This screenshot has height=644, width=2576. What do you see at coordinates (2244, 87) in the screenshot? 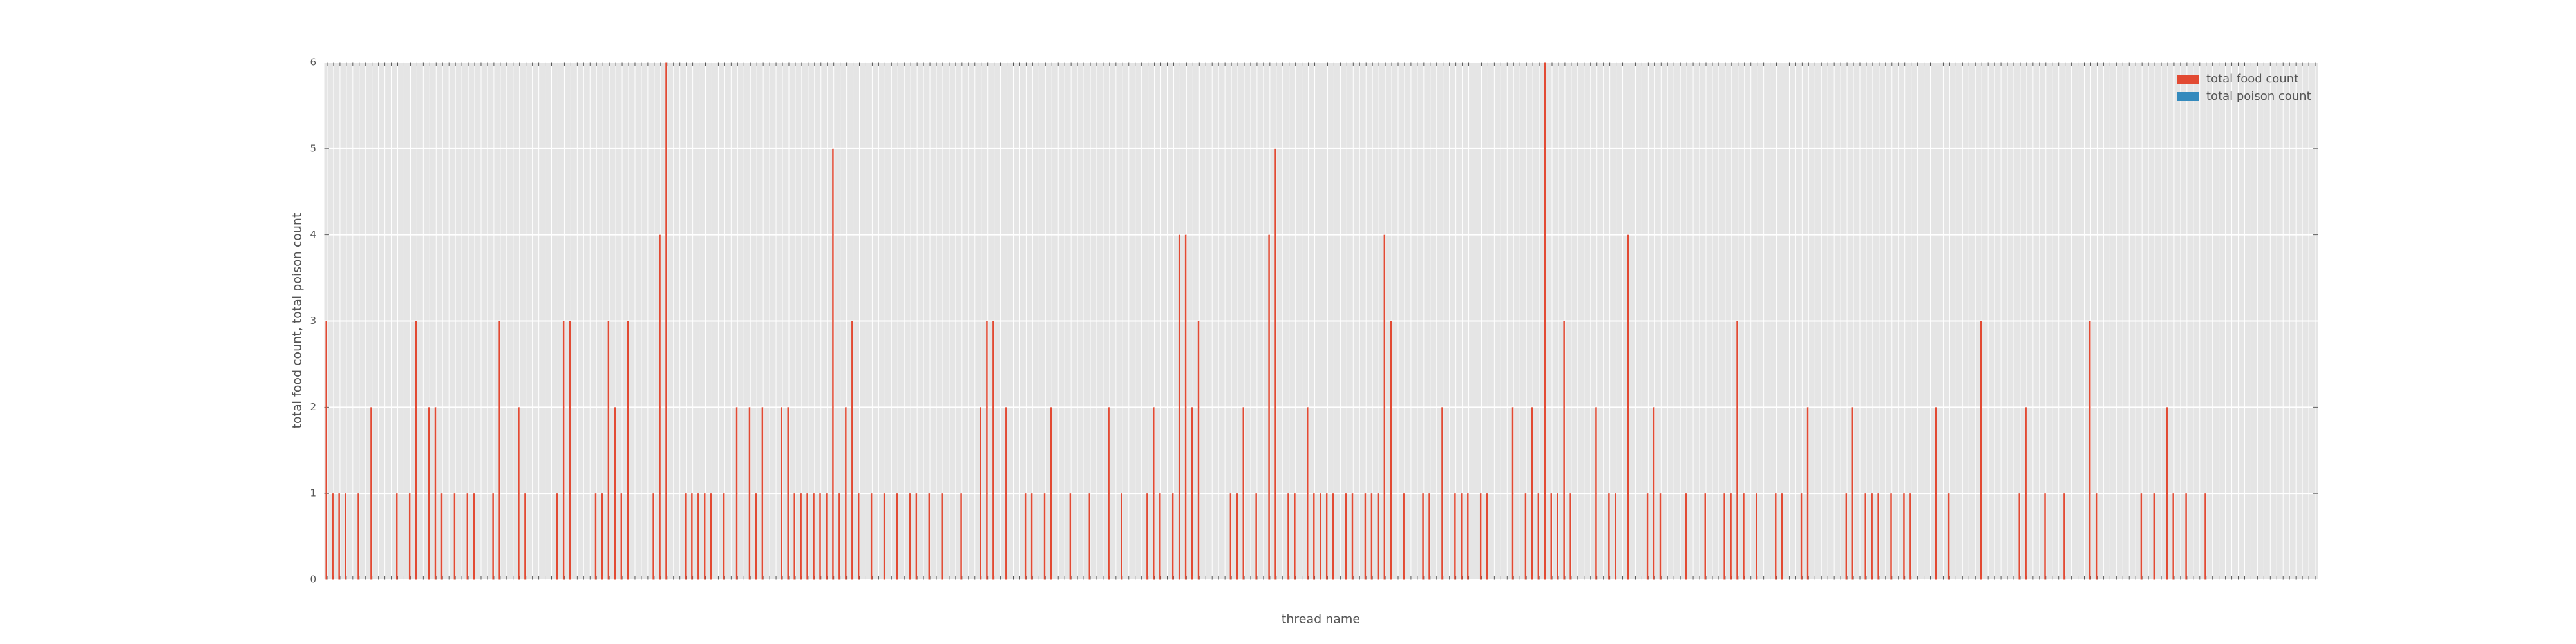
I see `legend: total food count total poison count` at bounding box center [2244, 87].